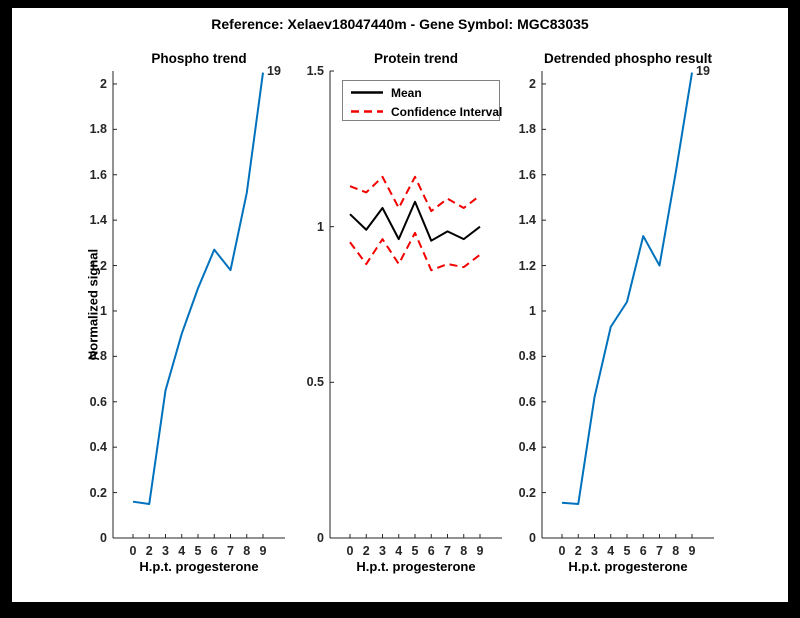 The image size is (800, 618). I want to click on legend: Mean Confidence Interval, so click(422, 100).